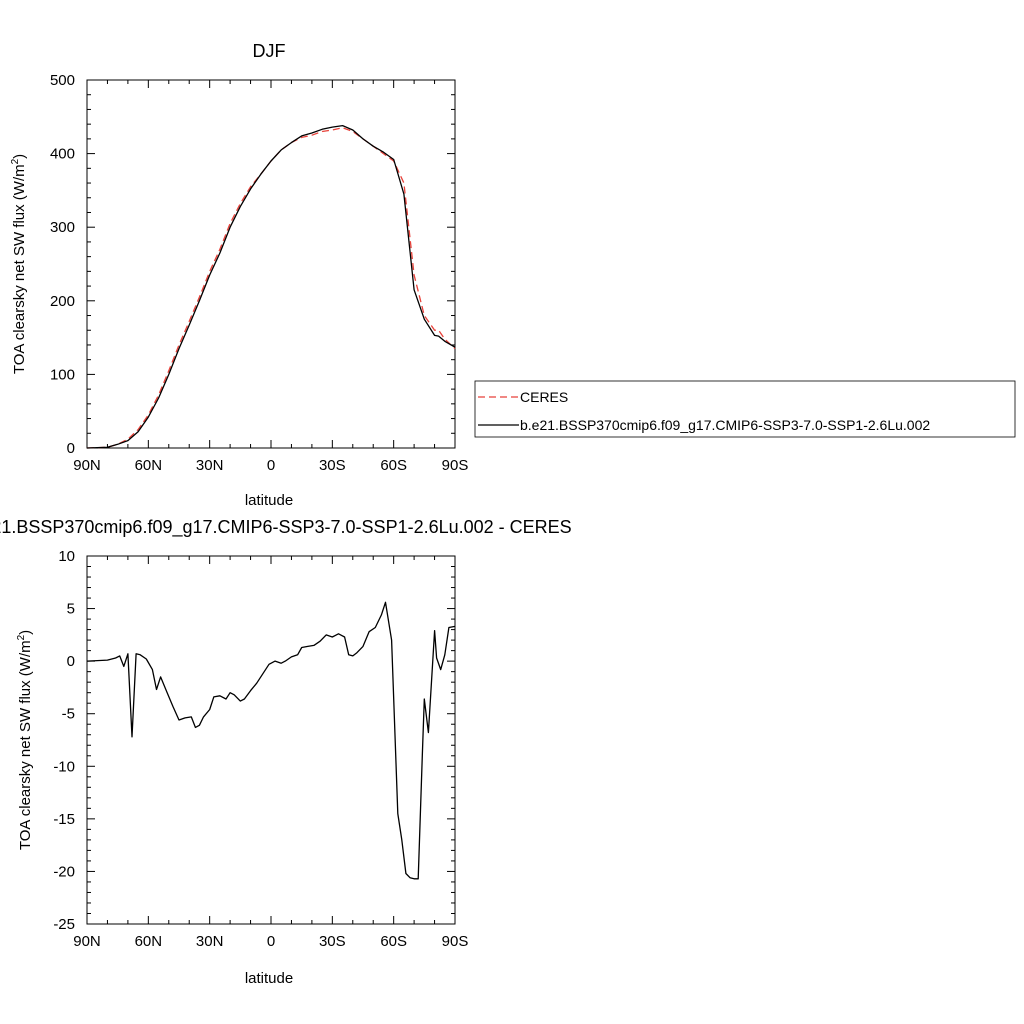  I want to click on top-y-axis-title-end: ), so click(19, 156).